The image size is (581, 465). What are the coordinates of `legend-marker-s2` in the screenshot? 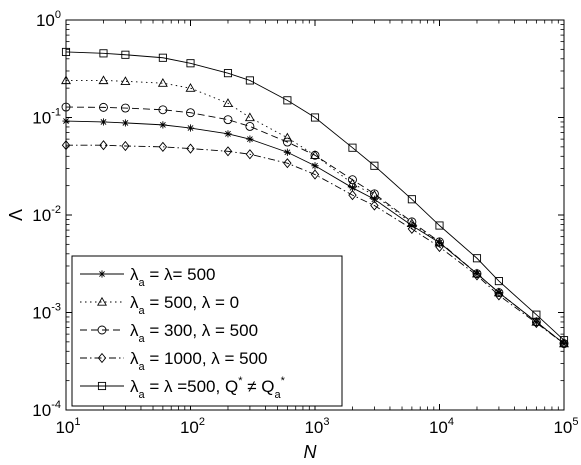 It's located at (102, 301).